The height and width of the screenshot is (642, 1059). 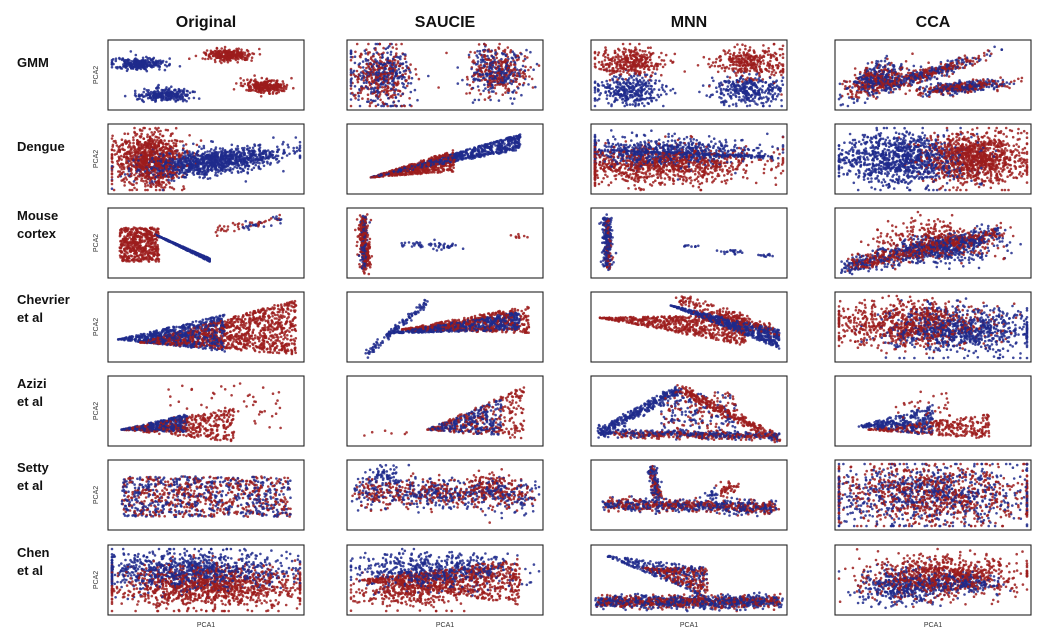 I want to click on panel-1-saucie, so click(x=445, y=75).